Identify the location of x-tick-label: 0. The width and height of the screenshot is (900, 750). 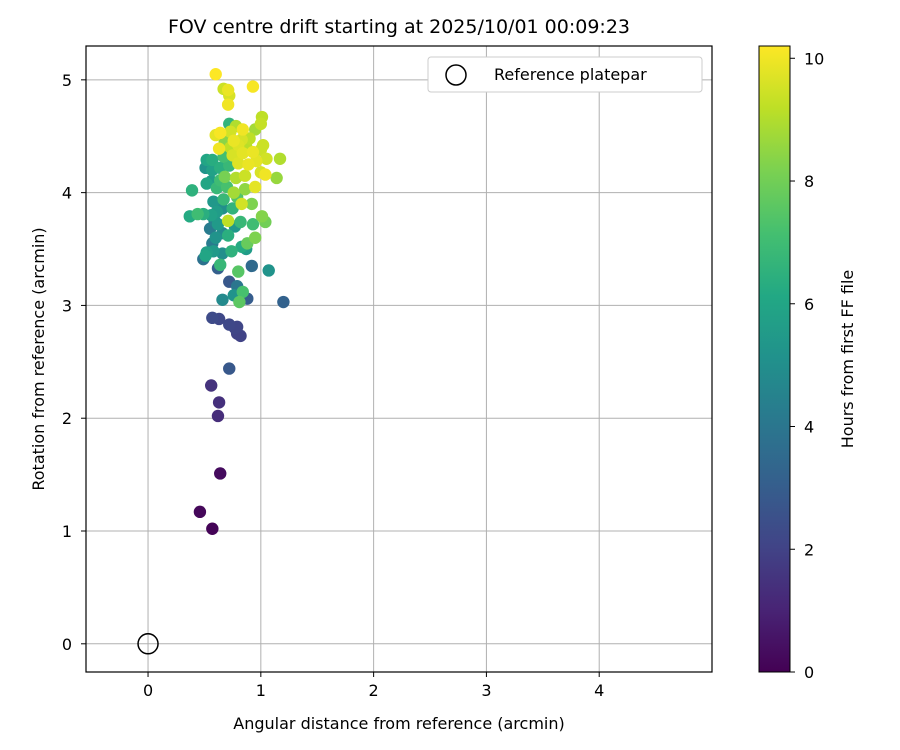
(148, 690).